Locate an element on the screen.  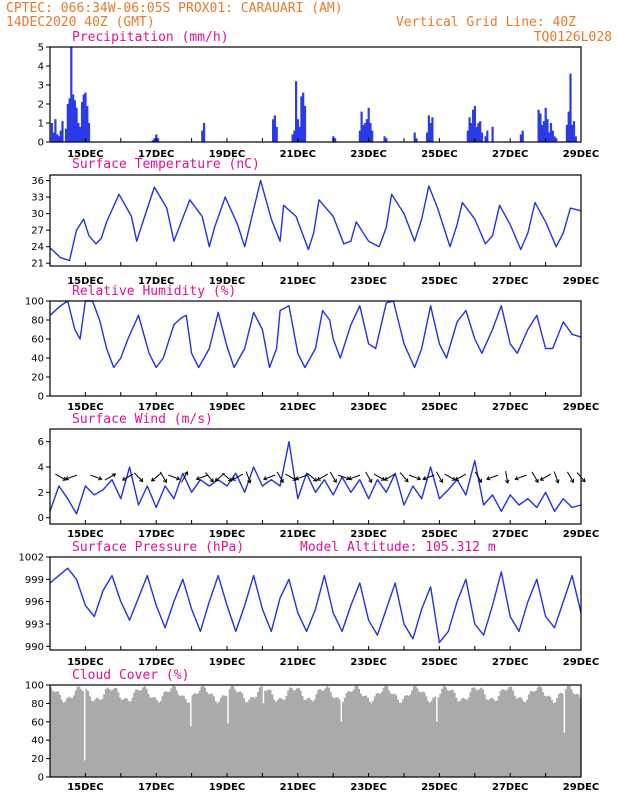
y-tick-label: 0 is located at coordinates (41, 518).